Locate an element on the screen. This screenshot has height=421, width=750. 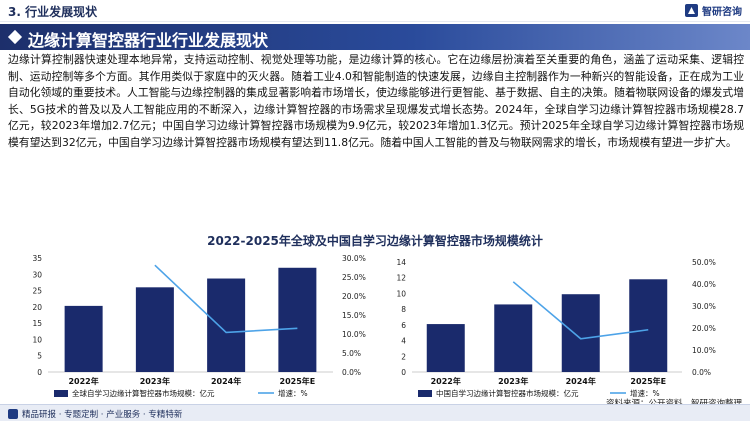
left-axis-tick: 12 is located at coordinates (401, 278).